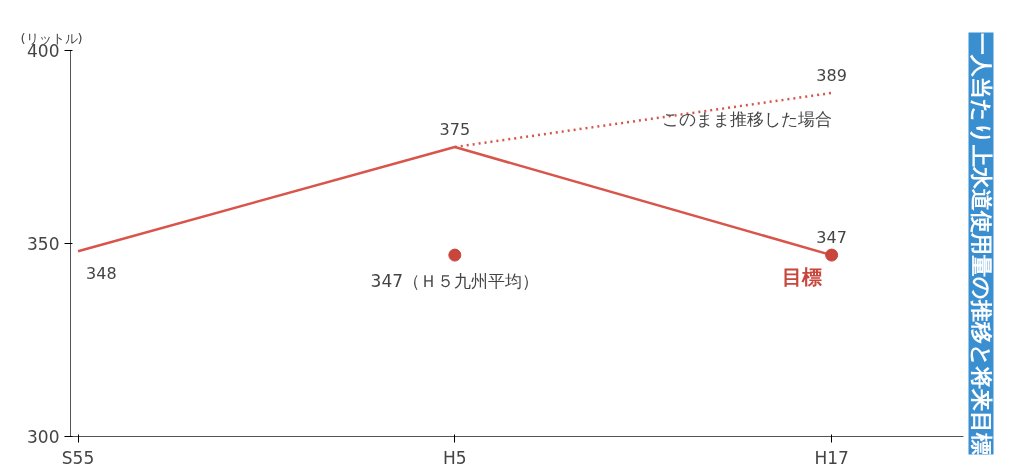 This screenshot has height=476, width=1011. Describe the element at coordinates (981, 243) in the screenshot. I see `text: 一人当たり上水道使用量の推移と将来目標` at that location.